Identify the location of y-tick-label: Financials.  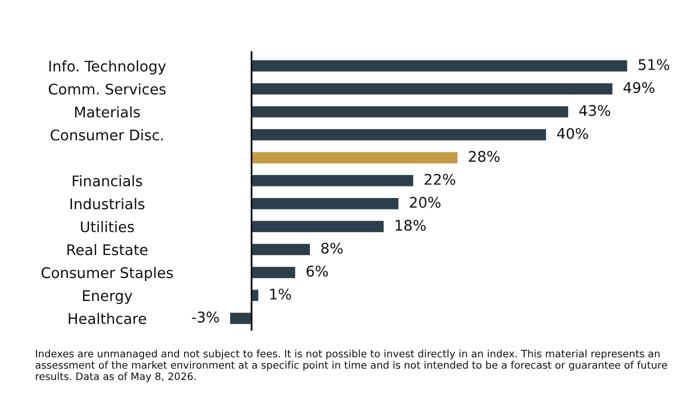
(107, 180).